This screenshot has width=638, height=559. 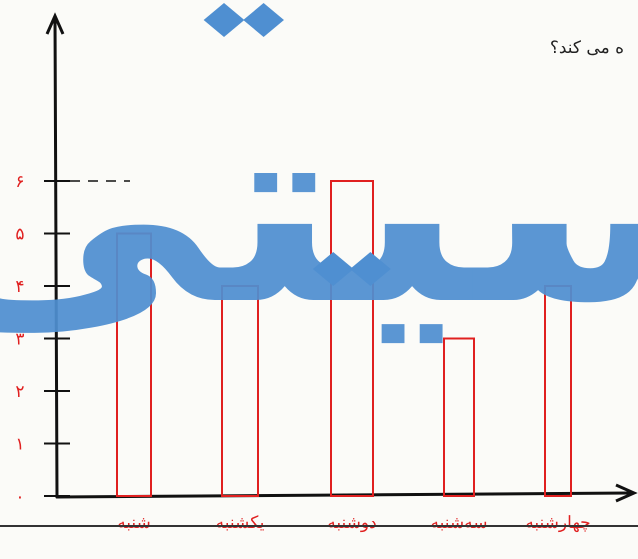 What do you see at coordinates (134, 523) in the screenshot?
I see `x-tick-label: شنبه` at bounding box center [134, 523].